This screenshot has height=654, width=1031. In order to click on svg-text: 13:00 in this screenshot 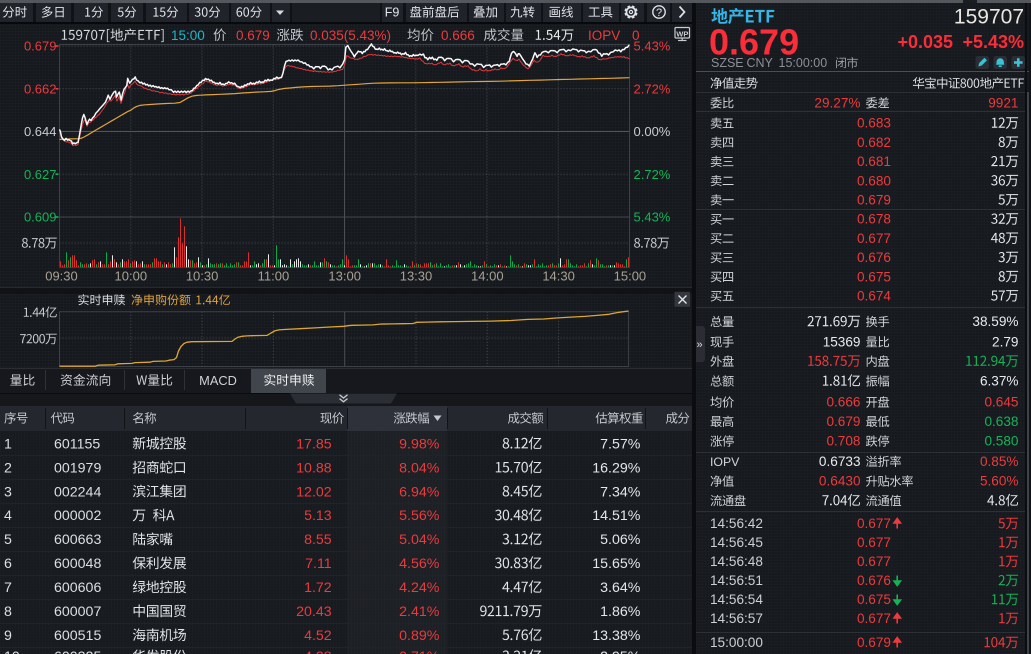, I will do `click(344, 276)`.